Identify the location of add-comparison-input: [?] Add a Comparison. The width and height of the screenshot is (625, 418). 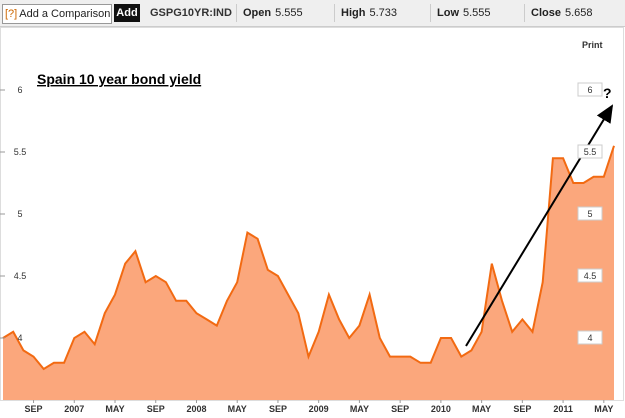
(57, 14).